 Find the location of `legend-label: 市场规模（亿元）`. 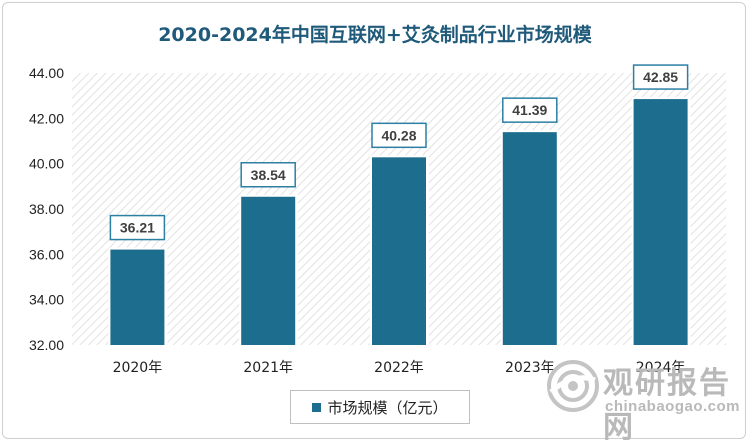

legend-label: 市场规模（亿元） is located at coordinates (387, 407).